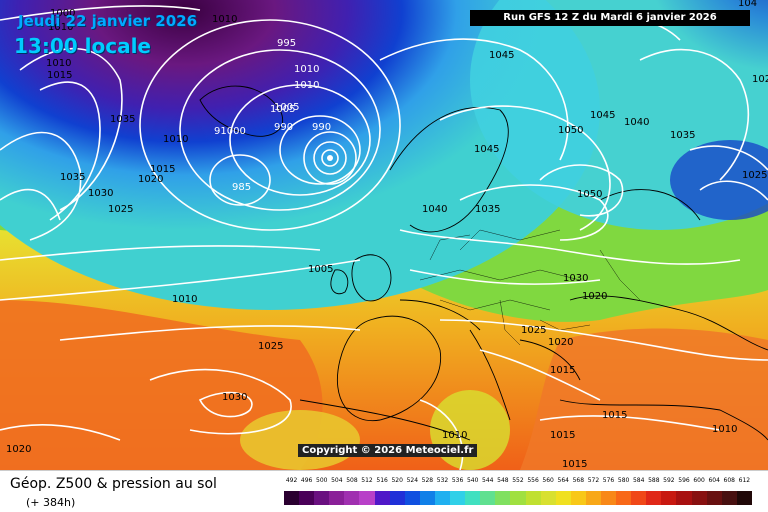 The image size is (768, 512). Describe the element at coordinates (760, 79) in the screenshot. I see `isobar-label: 102` at that location.